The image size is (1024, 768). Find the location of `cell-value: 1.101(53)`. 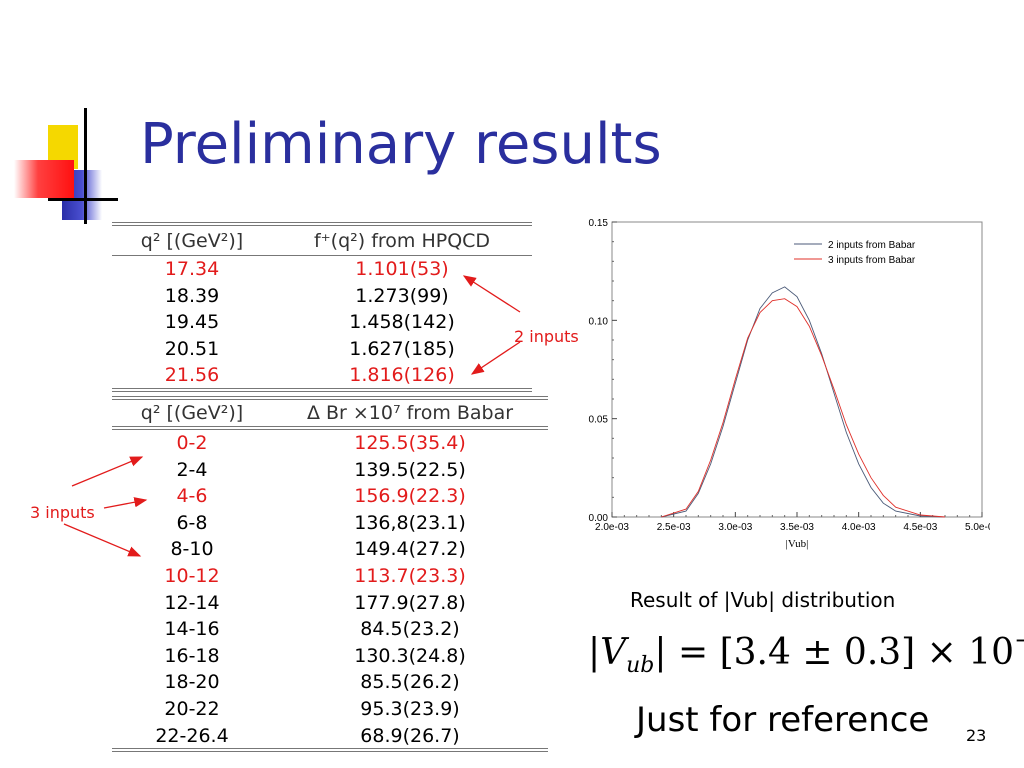

cell-value: 1.101(53) is located at coordinates (402, 269).